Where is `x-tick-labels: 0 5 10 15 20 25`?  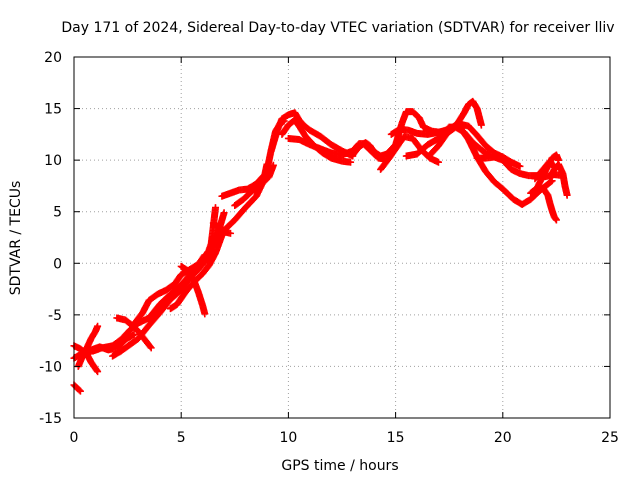 x-tick-labels: 0 5 10 15 20 25 is located at coordinates (344, 438).